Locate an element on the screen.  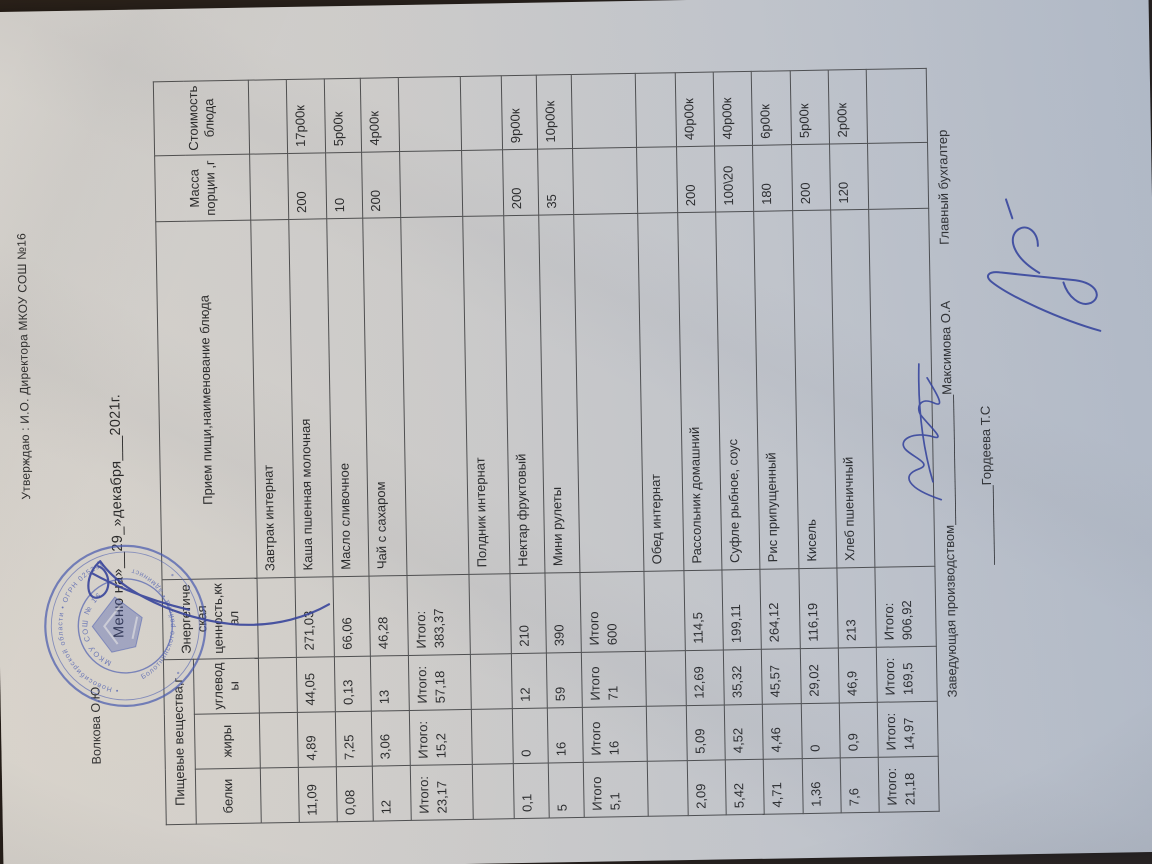
cell-protein: Итого: 23,17 is located at coordinates (442, 792).